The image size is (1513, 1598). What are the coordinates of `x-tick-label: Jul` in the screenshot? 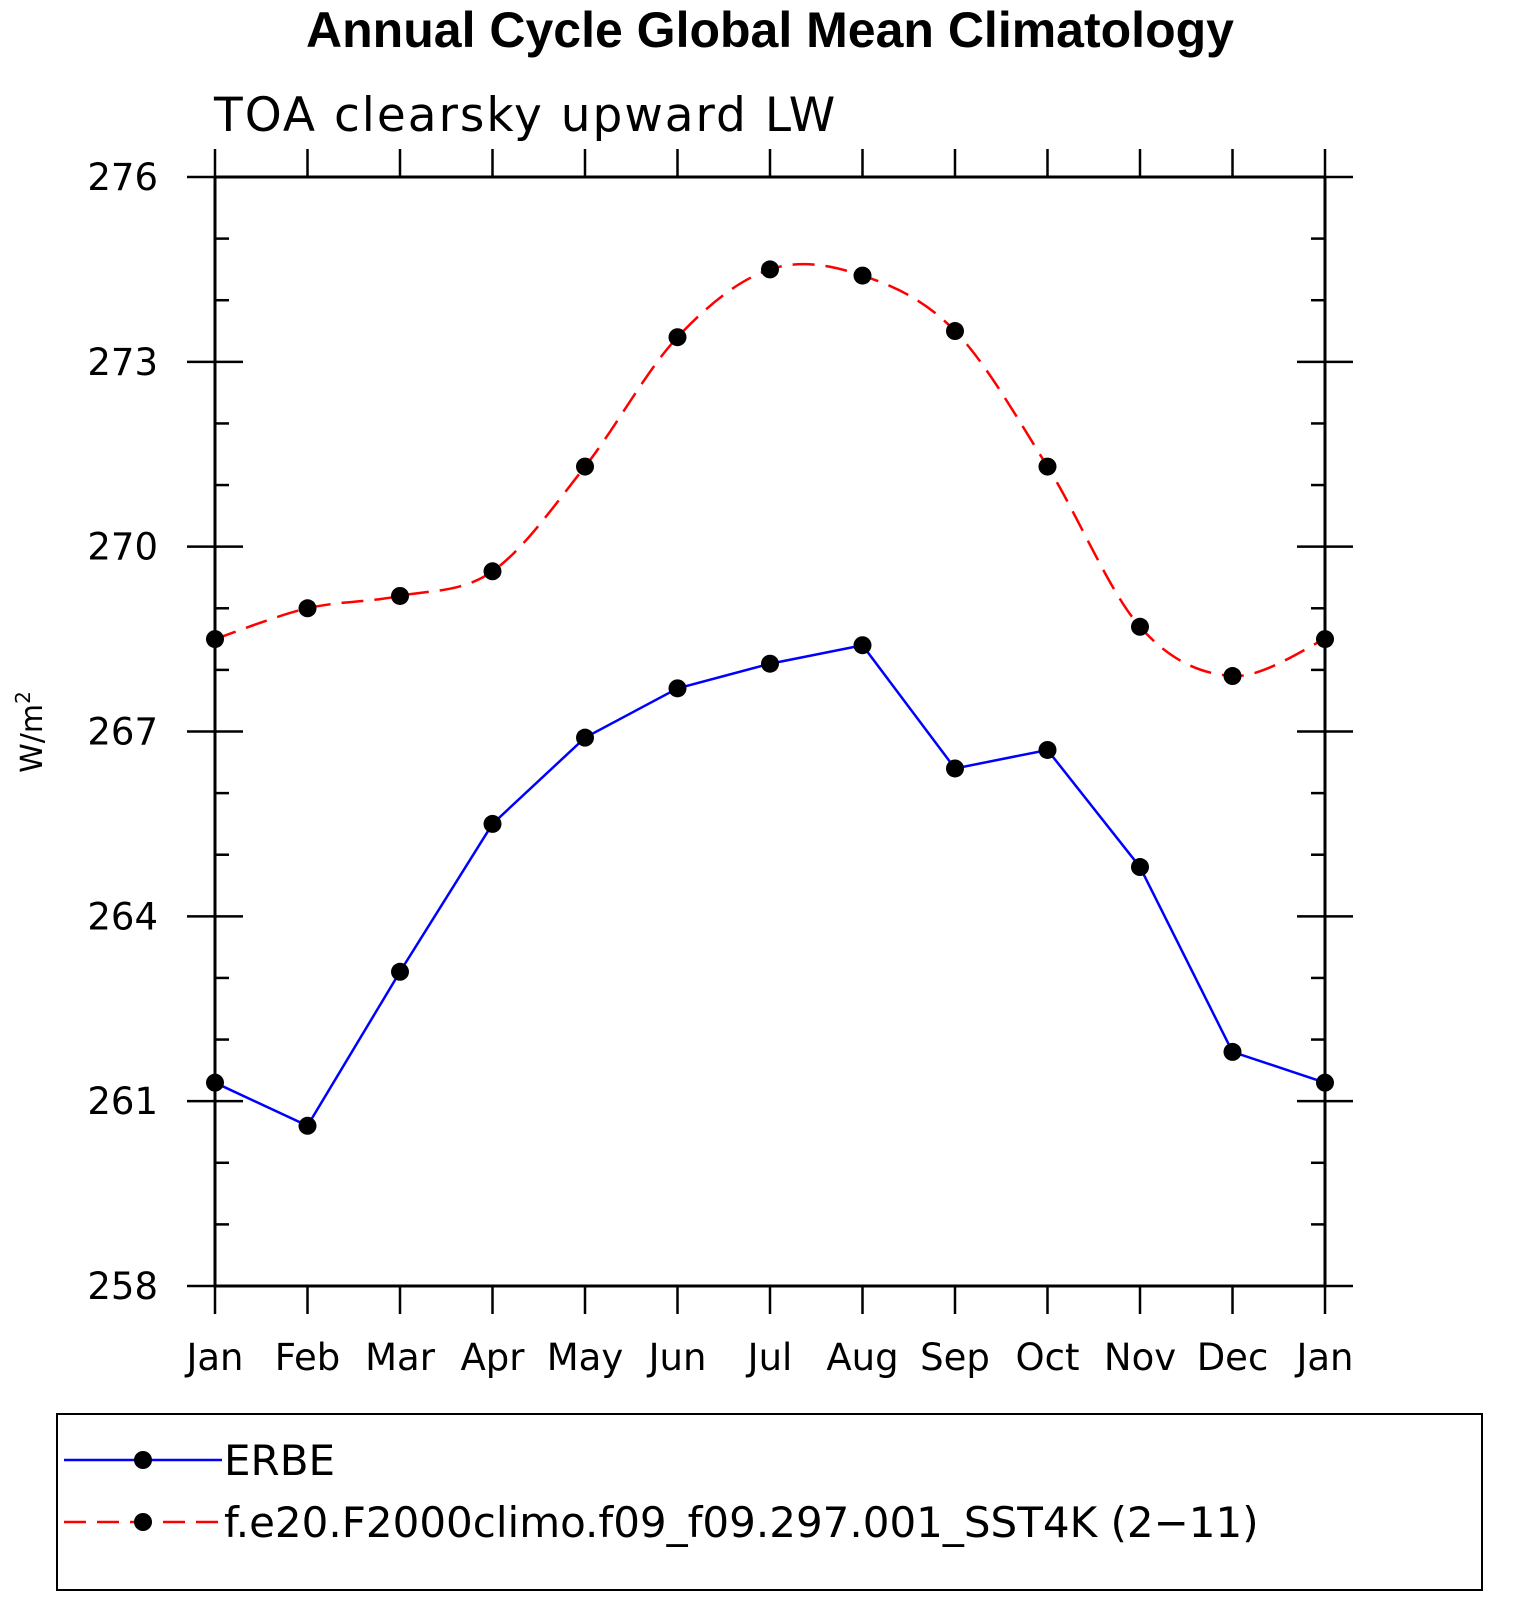 It's located at (769, 1357).